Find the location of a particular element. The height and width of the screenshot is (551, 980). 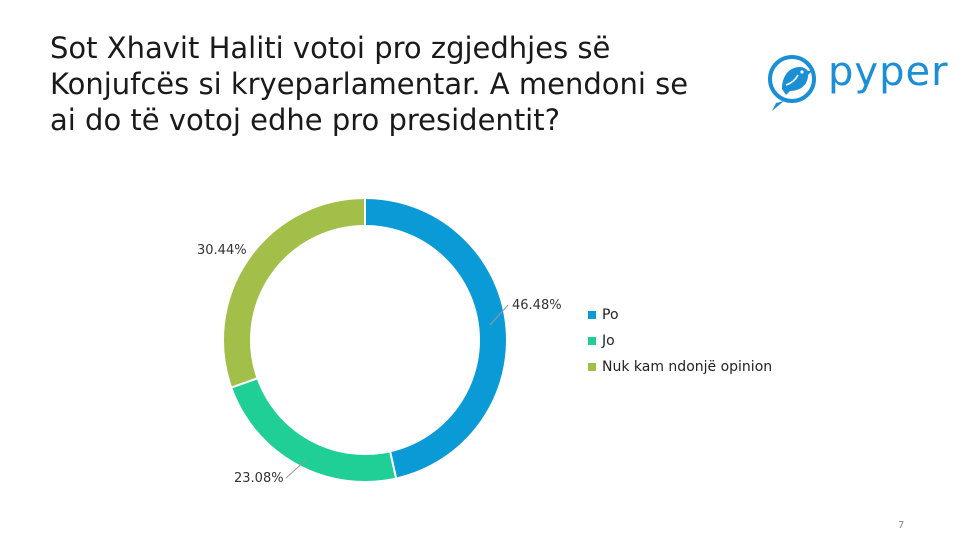

slice-nuk-kam-ndonj-opinion is located at coordinates (294, 292).